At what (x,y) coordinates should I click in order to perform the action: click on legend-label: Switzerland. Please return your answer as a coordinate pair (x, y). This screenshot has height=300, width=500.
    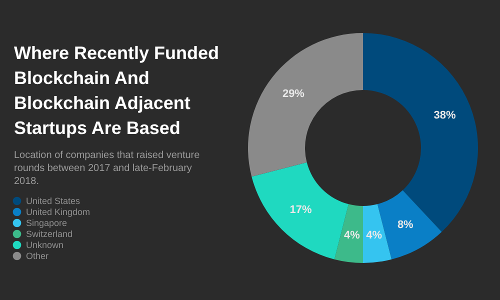
    Looking at the image, I should click on (49, 234).